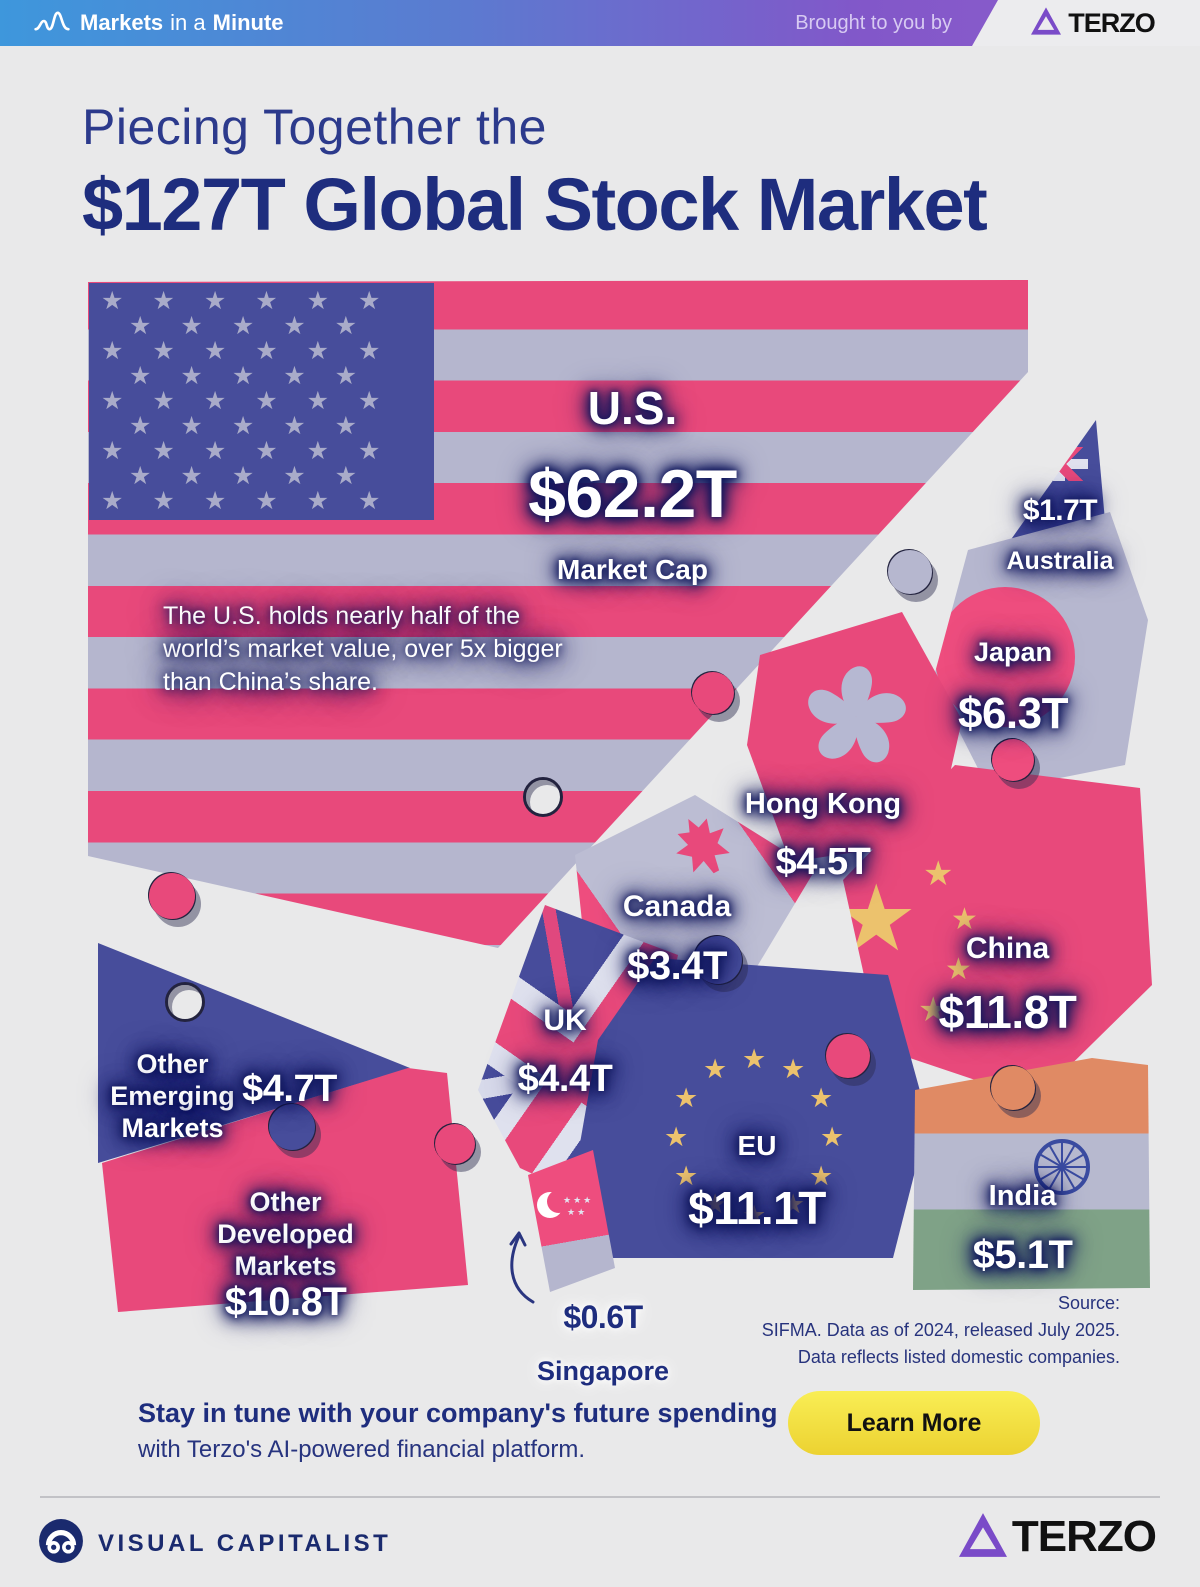 Image resolution: width=1200 pixels, height=1587 pixels. I want to click on brand-markets: Markets, so click(122, 22).